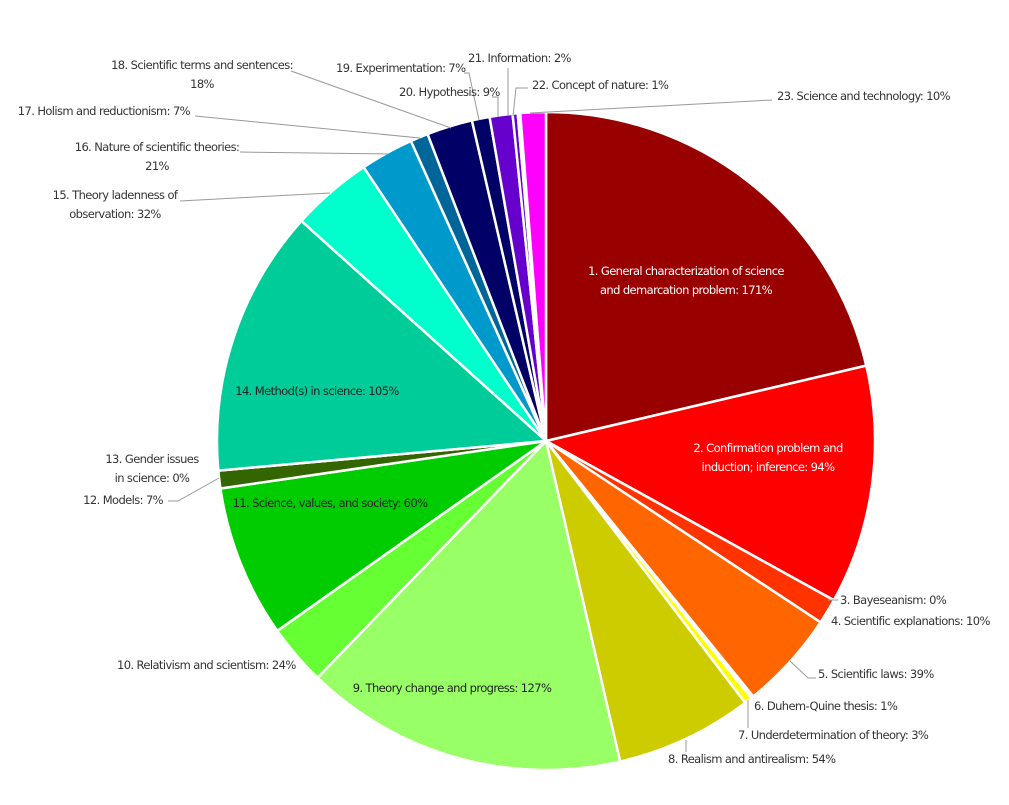  What do you see at coordinates (202, 74) in the screenshot?
I see `slice-label-18: 18. Scientific terms and sentences: 18%` at bounding box center [202, 74].